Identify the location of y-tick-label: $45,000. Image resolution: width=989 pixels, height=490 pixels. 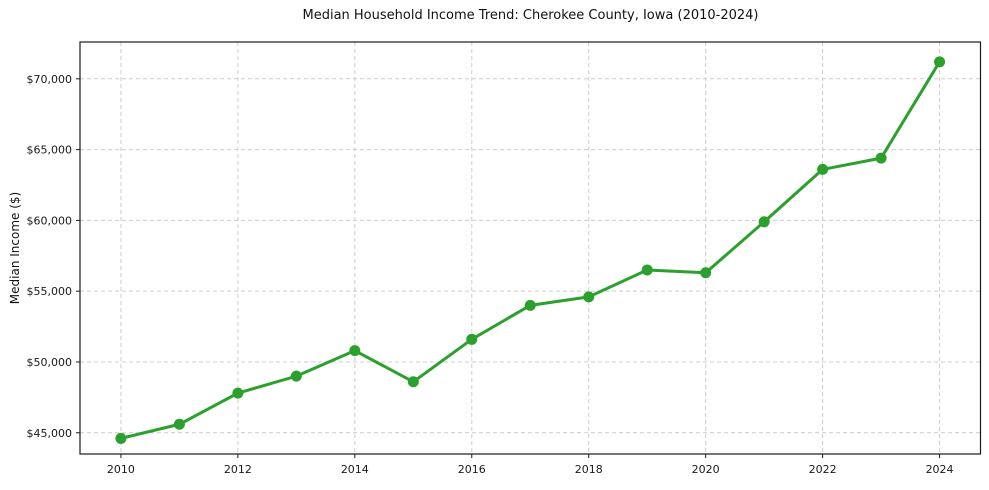
(50, 433).